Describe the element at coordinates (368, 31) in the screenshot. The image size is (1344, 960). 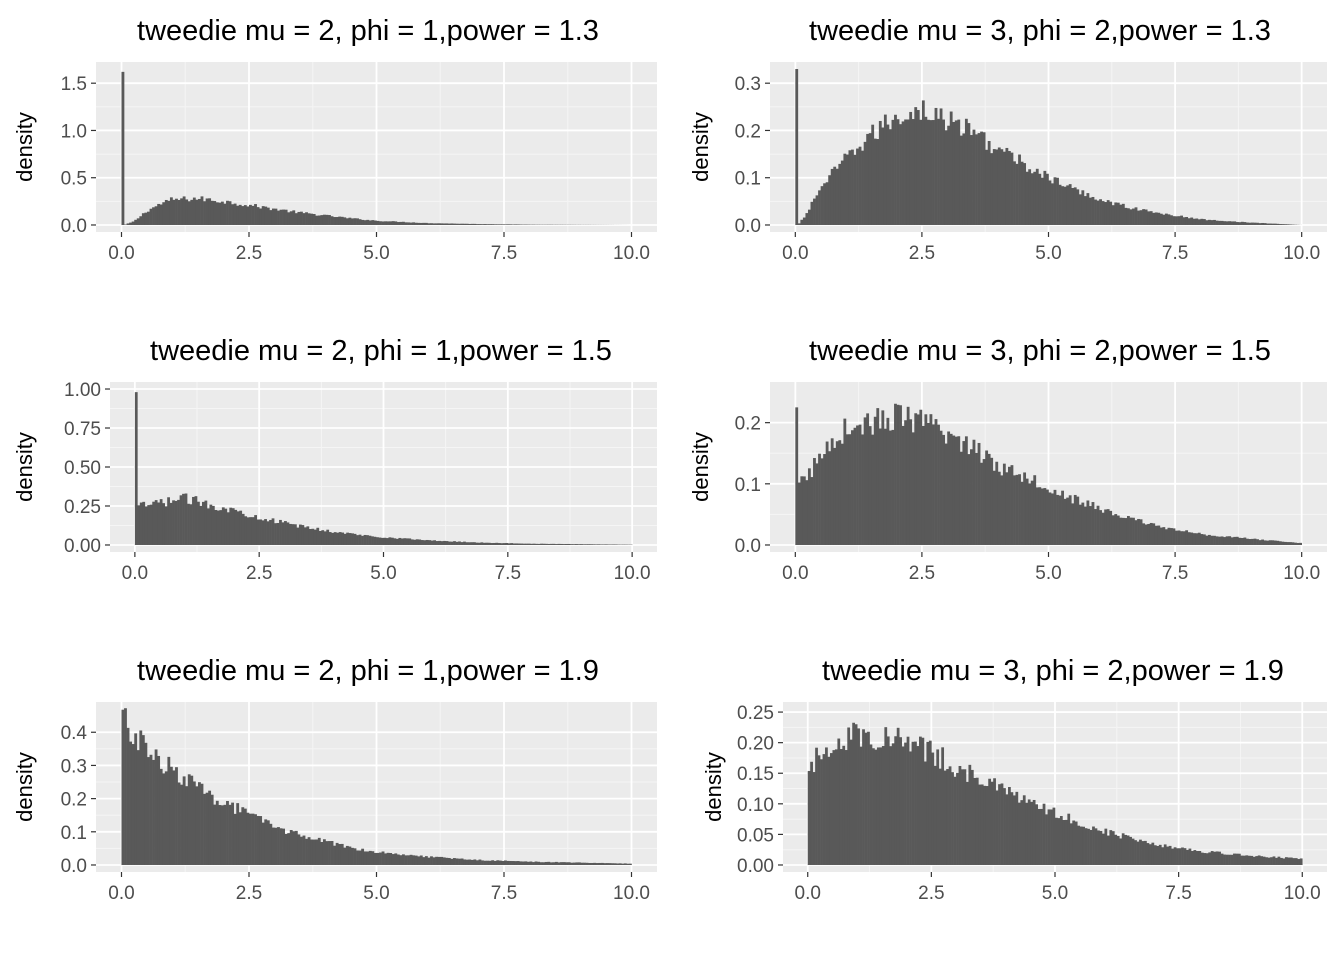
I see `panel-title: tweedie mu = 2, phi = 1,power = 1.3` at that location.